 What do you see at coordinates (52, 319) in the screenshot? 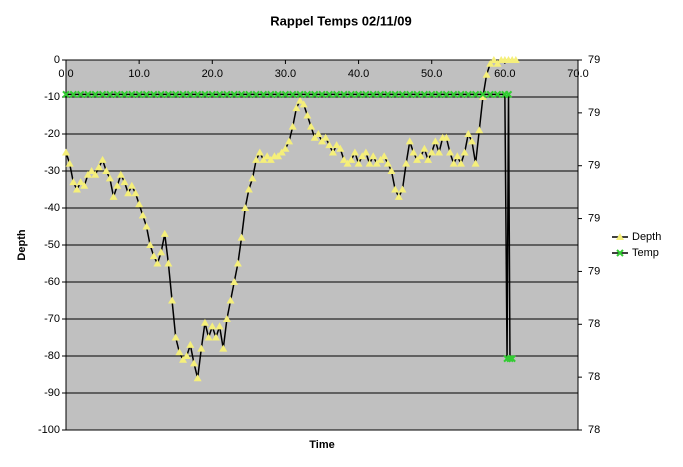
I see `y-tick-label: -70` at bounding box center [52, 319].